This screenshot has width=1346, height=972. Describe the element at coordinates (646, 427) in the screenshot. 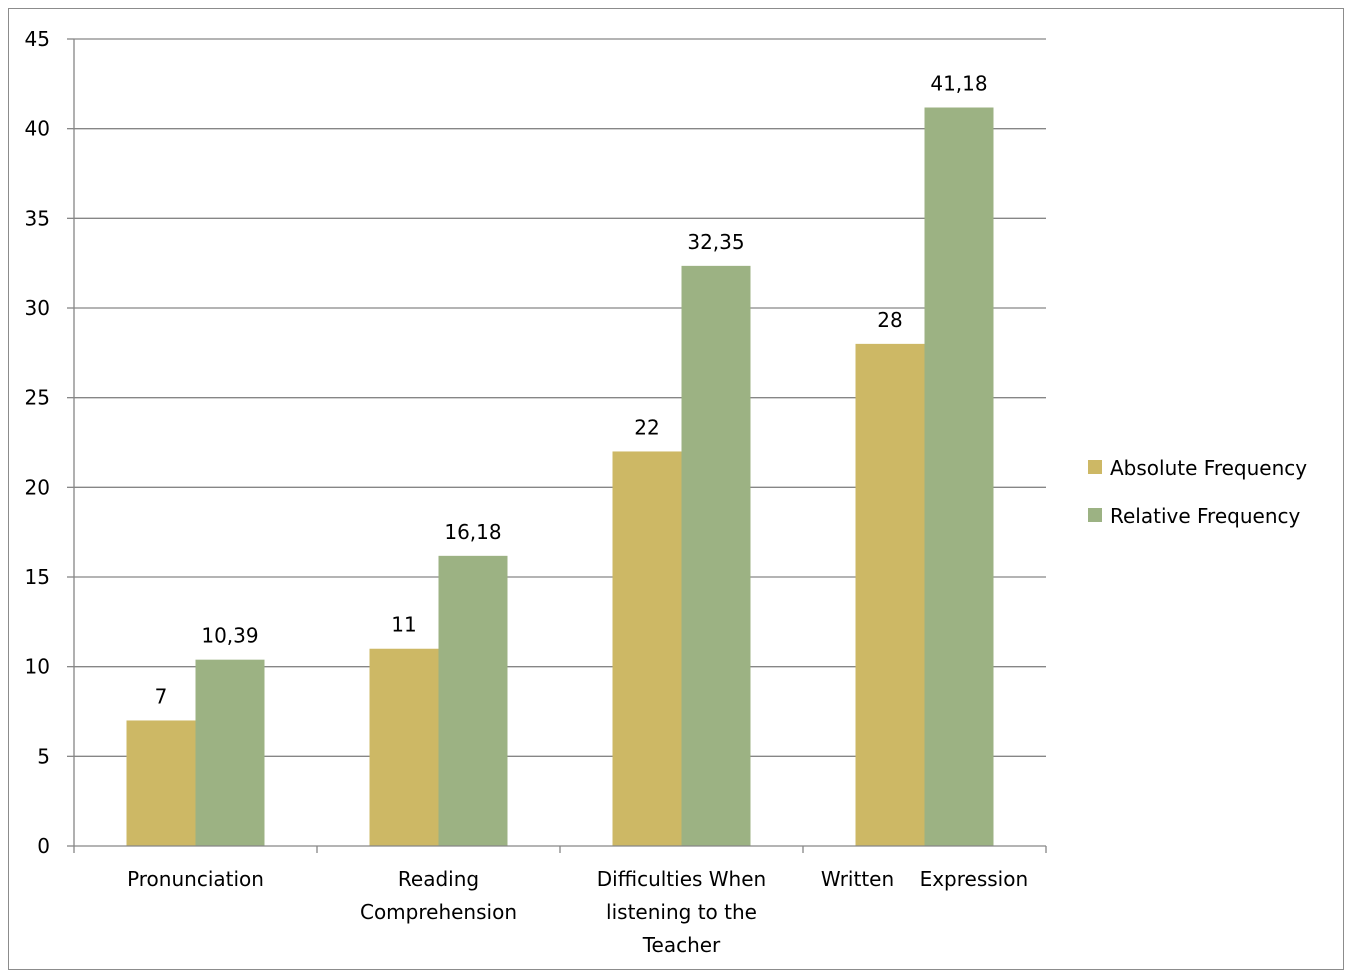

I see `data-label: 22` at that location.